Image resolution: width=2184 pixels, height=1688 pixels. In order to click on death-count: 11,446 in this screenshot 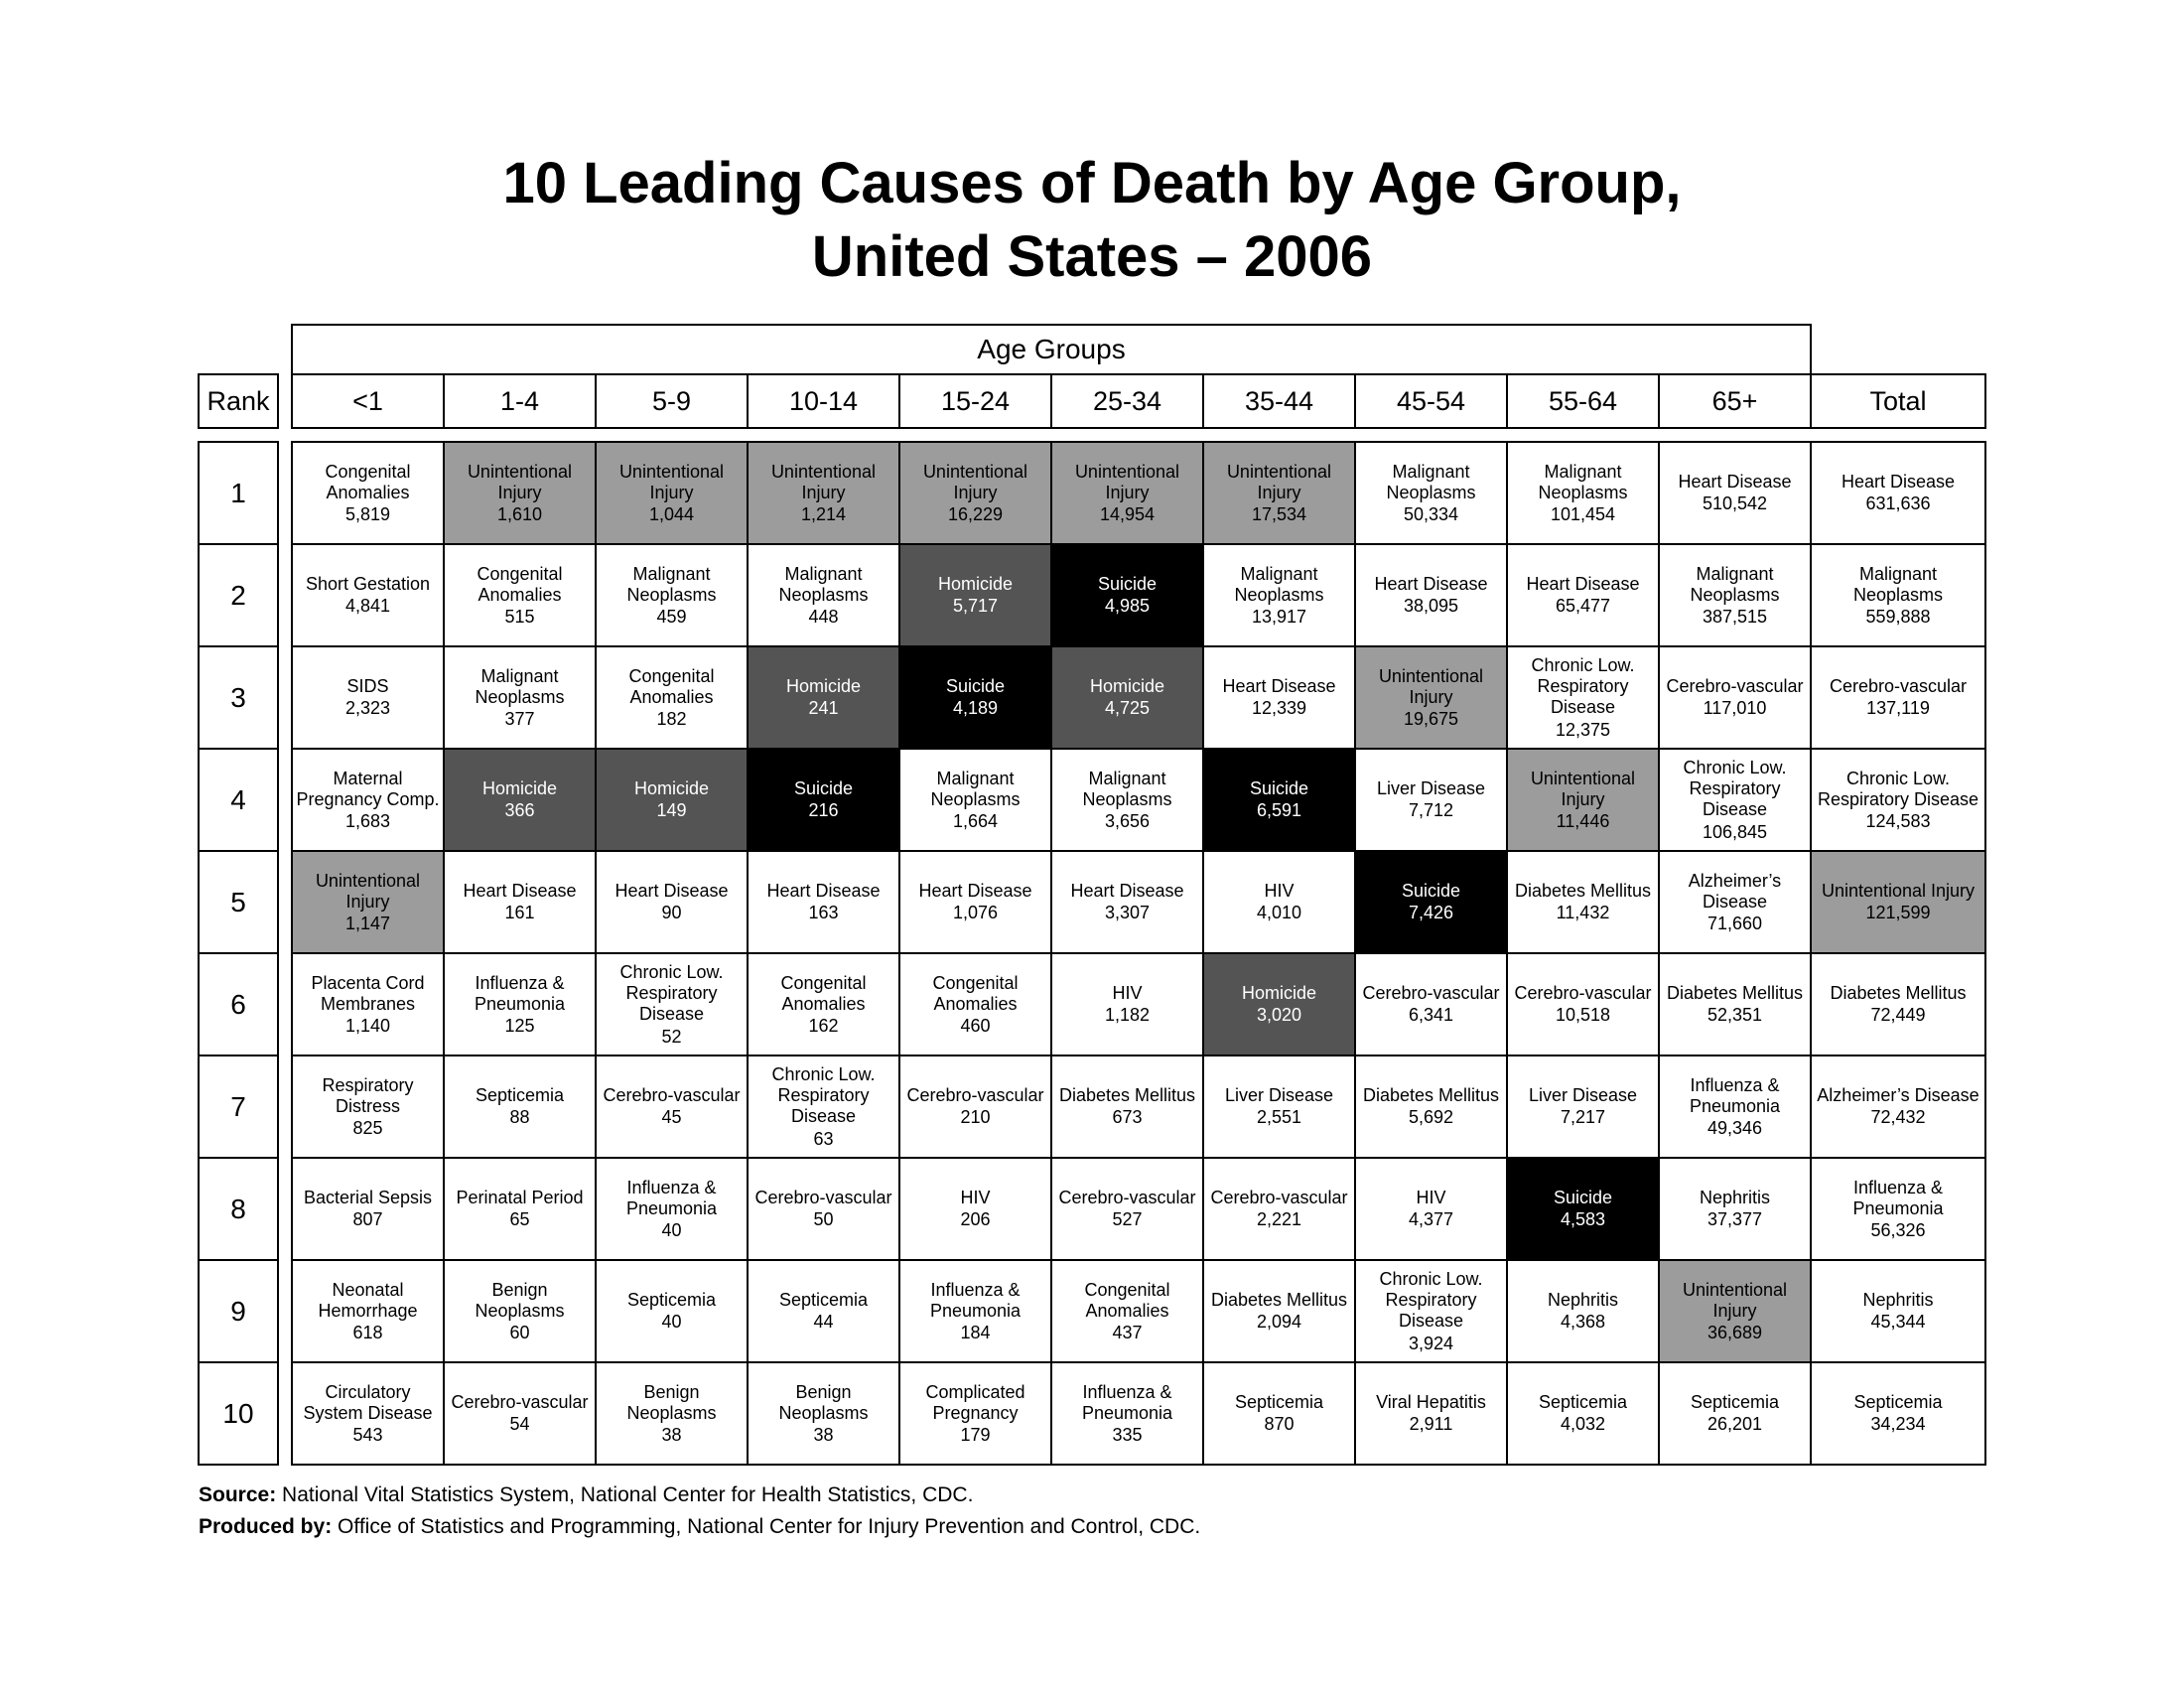, I will do `click(1583, 821)`.